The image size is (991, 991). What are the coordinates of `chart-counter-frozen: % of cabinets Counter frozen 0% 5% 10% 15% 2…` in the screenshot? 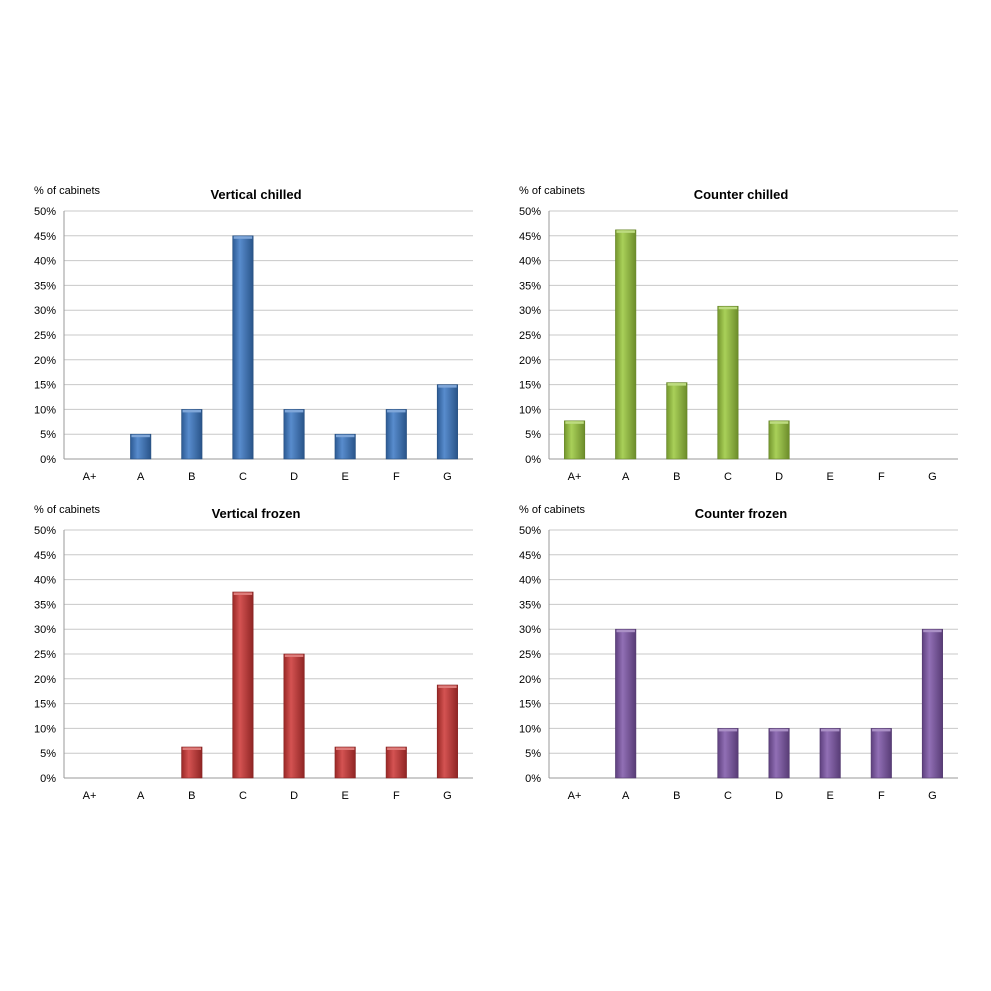 It's located at (738, 653).